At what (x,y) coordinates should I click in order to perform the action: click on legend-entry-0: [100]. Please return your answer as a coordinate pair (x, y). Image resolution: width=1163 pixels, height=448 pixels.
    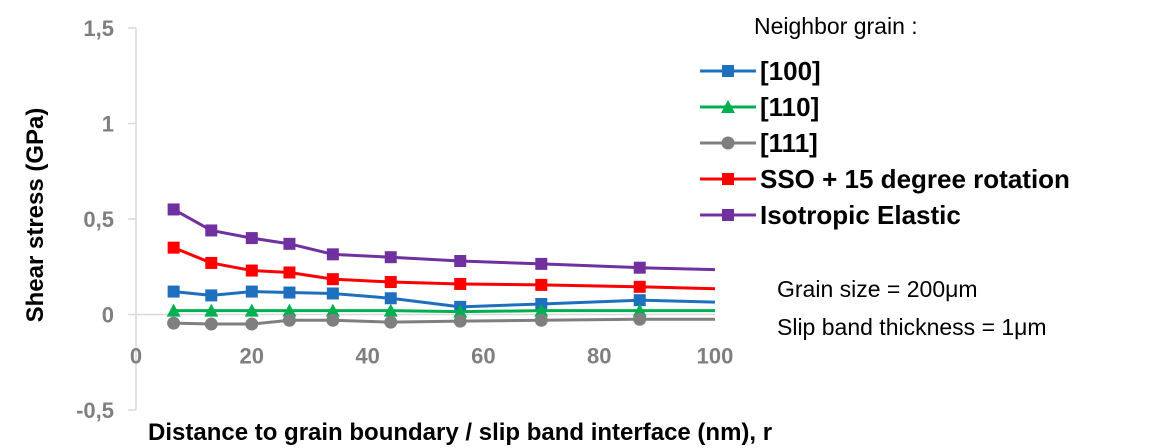
    Looking at the image, I should click on (760, 71).